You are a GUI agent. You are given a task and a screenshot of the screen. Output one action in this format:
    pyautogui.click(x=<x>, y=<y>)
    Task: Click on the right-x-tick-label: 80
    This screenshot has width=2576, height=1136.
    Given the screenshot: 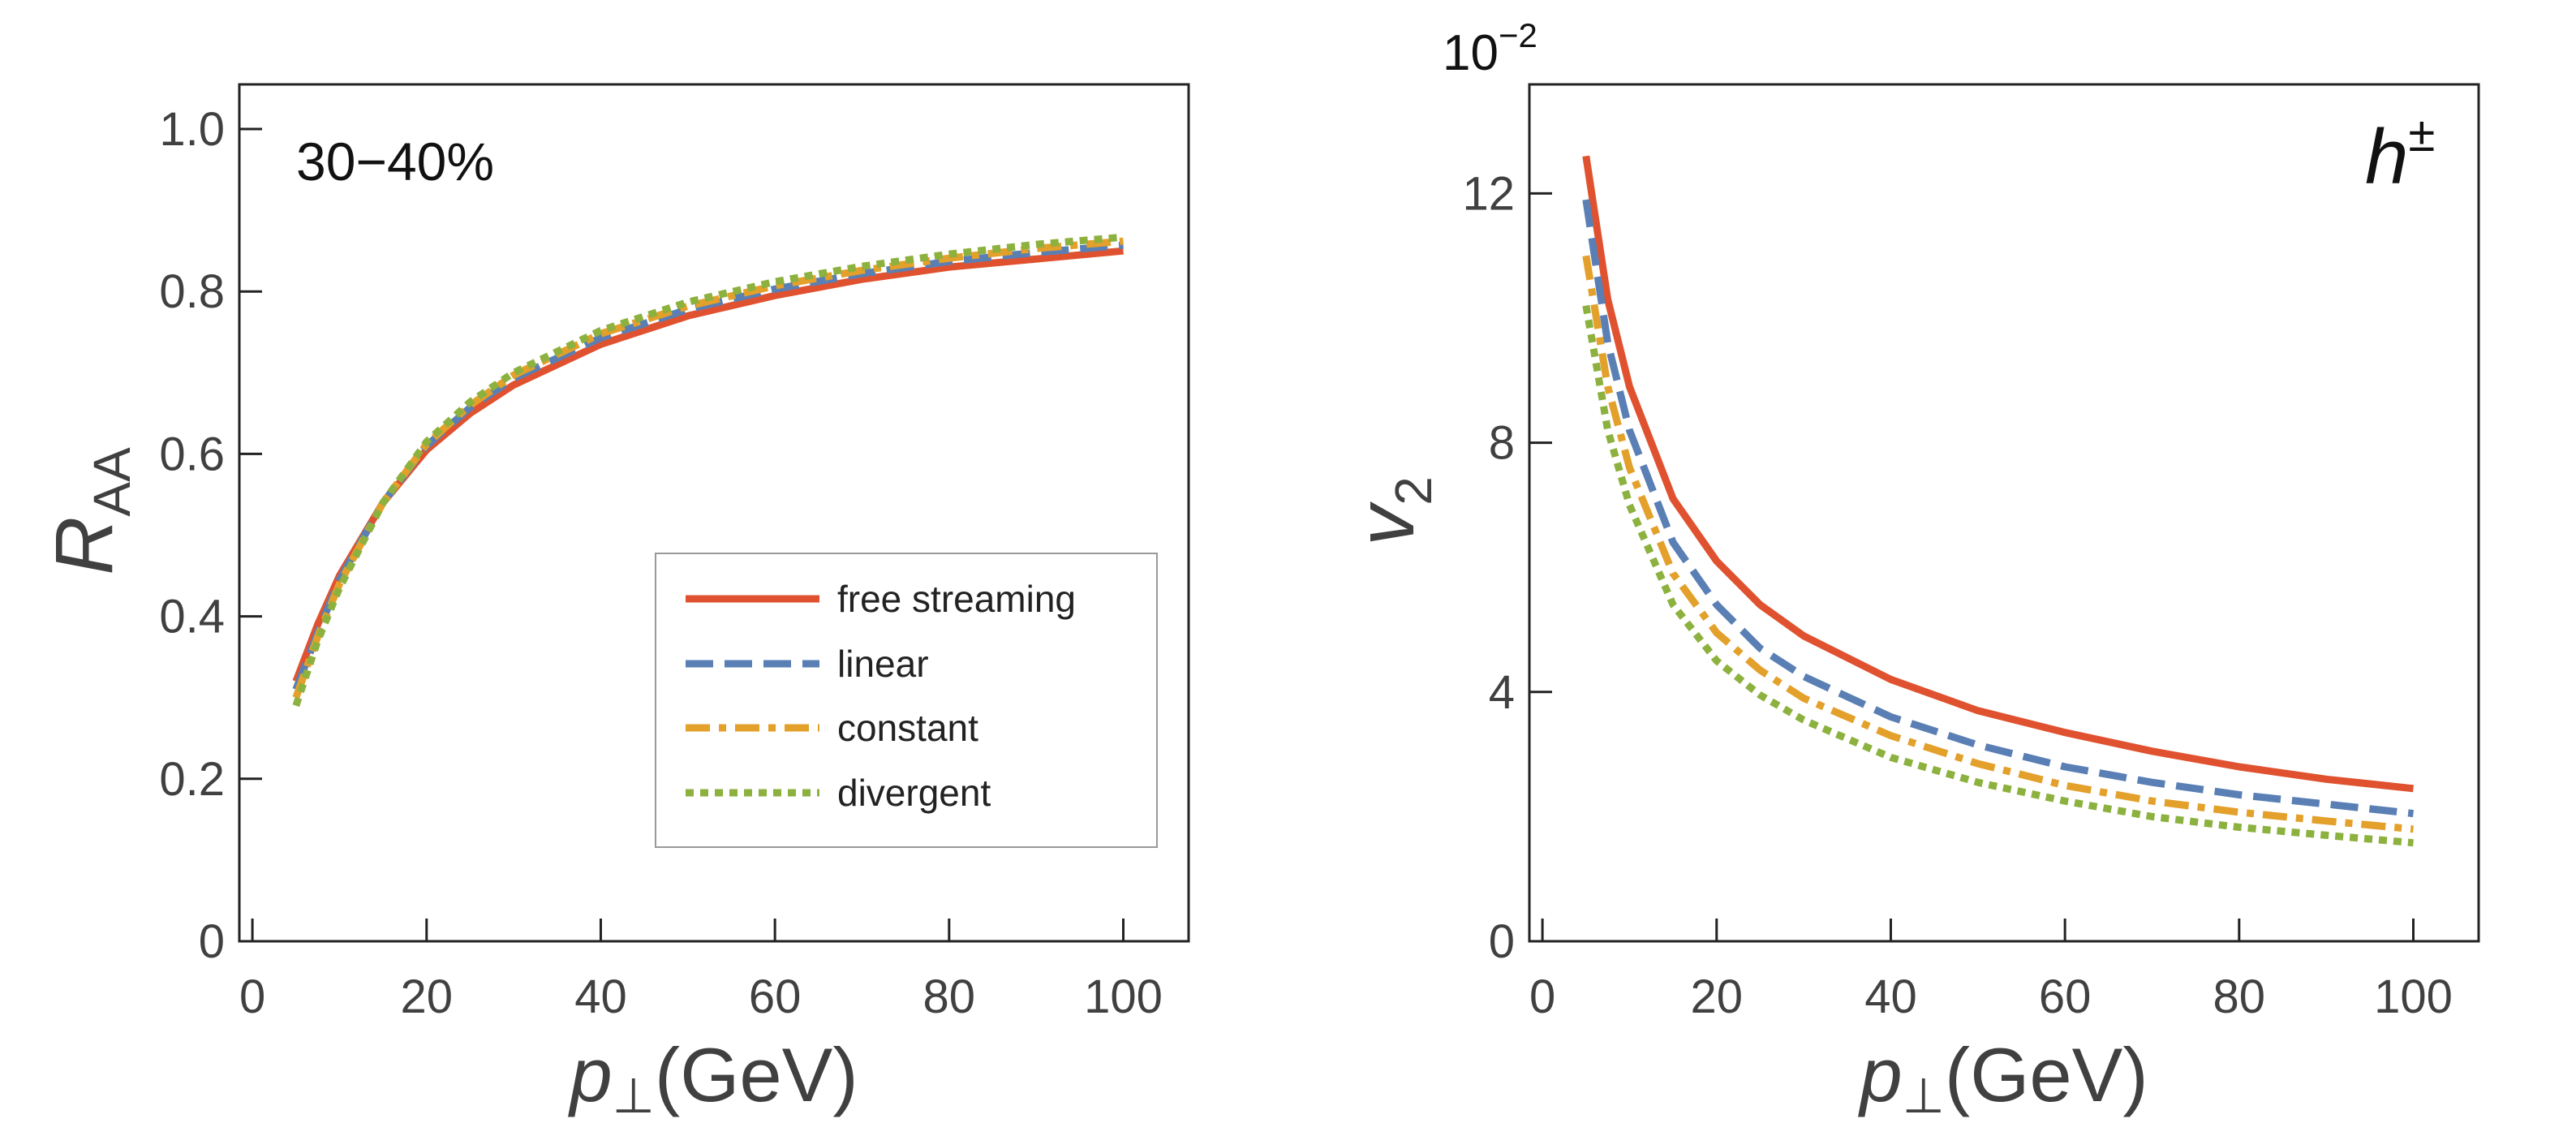 What is the action you would take?
    pyautogui.click(x=2239, y=996)
    